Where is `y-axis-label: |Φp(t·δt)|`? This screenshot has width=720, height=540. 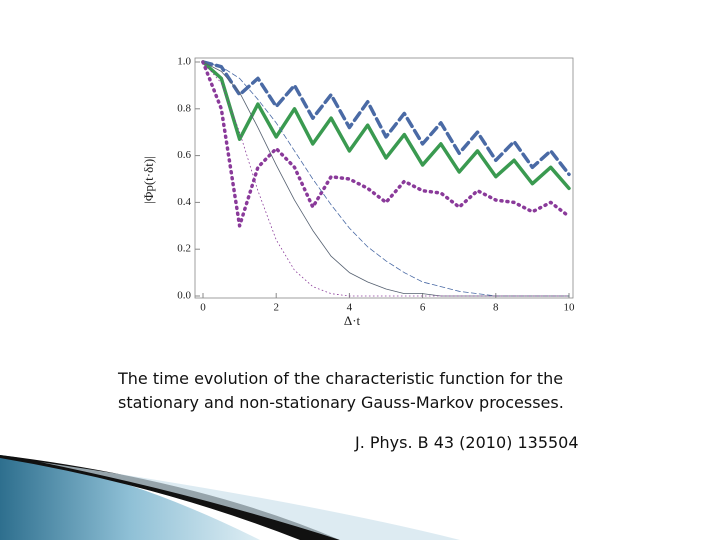 y-axis-label: |Φp(t·δt)| is located at coordinates (148, 180).